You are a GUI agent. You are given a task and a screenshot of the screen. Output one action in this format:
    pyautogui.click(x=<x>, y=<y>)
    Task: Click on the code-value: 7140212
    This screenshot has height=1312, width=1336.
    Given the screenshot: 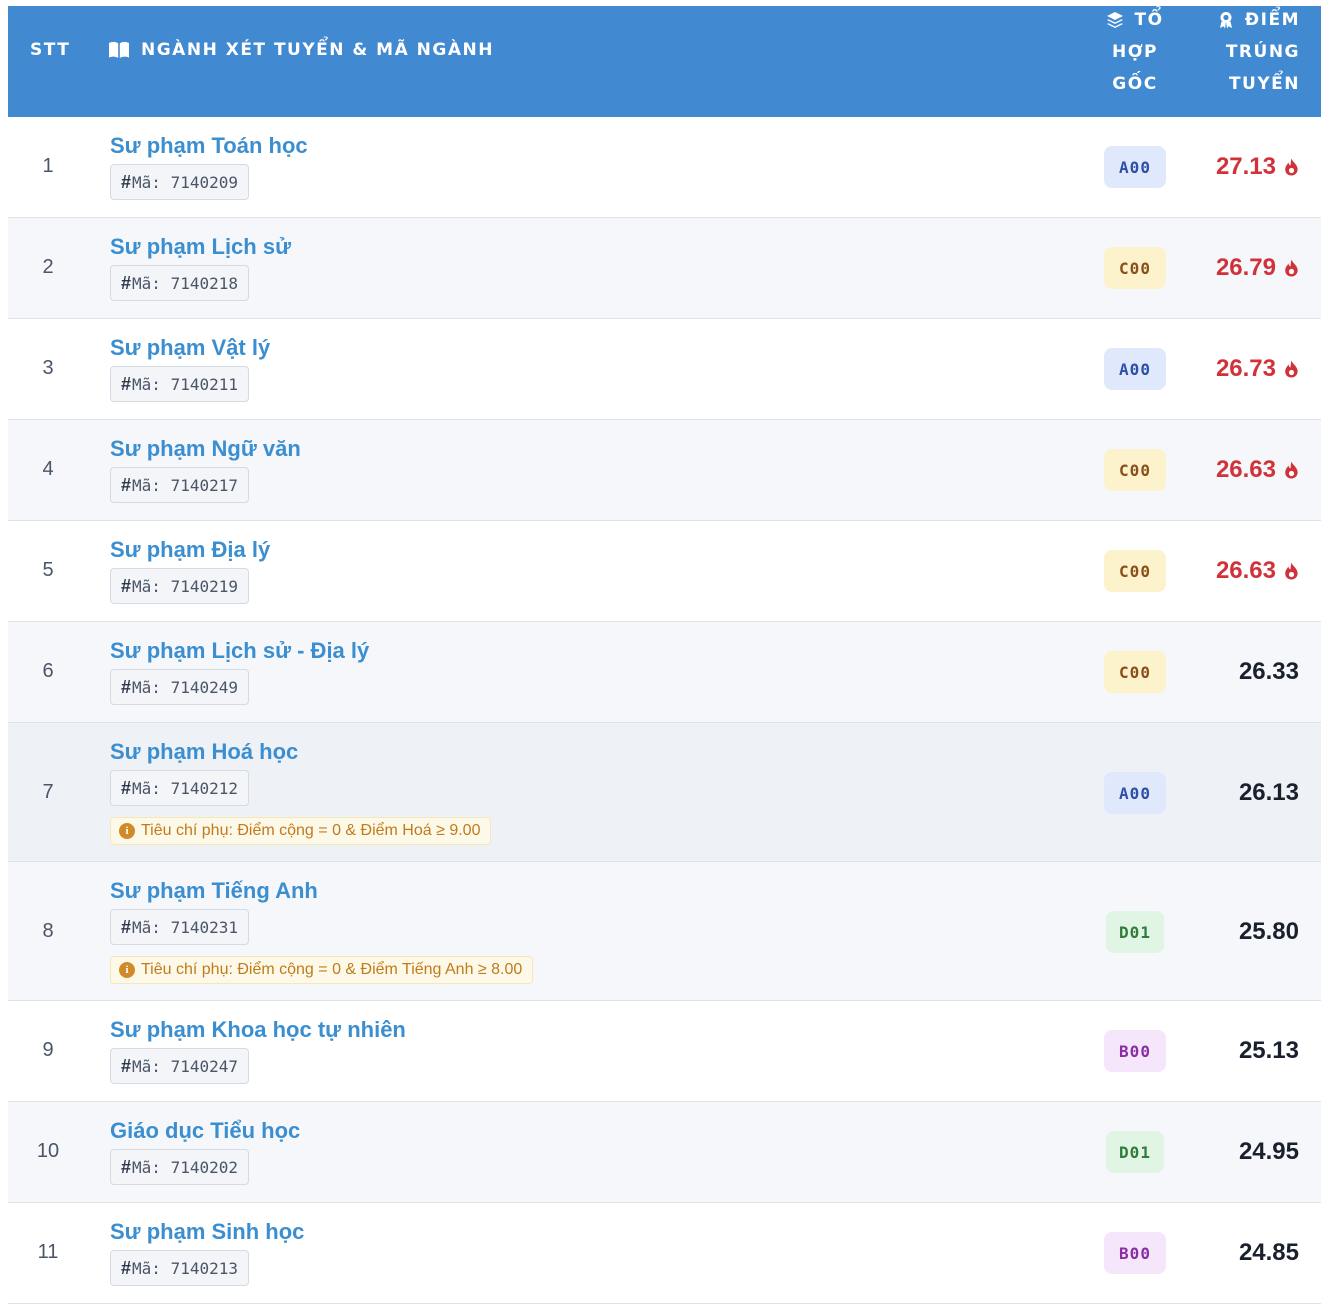 What is the action you would take?
    pyautogui.click(x=204, y=788)
    